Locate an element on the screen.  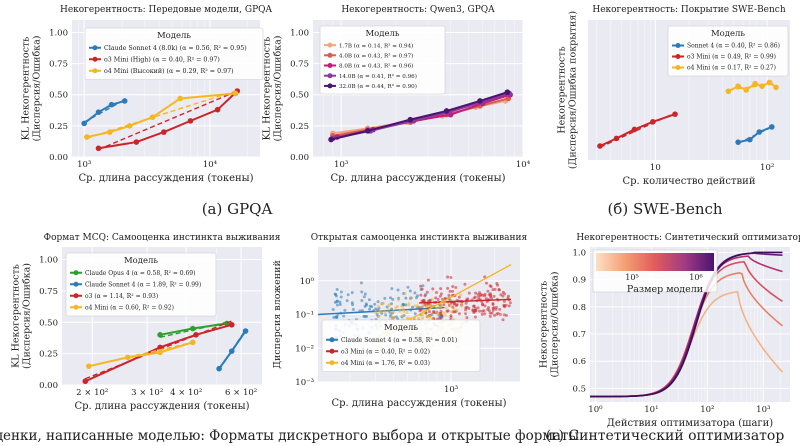
legend-entry: Claude Sonnet 4 (α = 0.58, R² = 0.01) is located at coordinates (399, 340).